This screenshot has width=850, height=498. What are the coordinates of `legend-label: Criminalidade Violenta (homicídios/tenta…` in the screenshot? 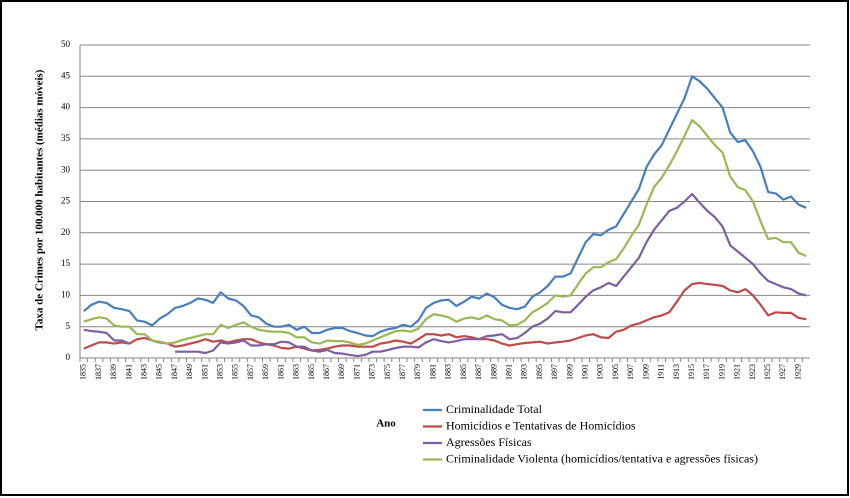 It's located at (602, 458).